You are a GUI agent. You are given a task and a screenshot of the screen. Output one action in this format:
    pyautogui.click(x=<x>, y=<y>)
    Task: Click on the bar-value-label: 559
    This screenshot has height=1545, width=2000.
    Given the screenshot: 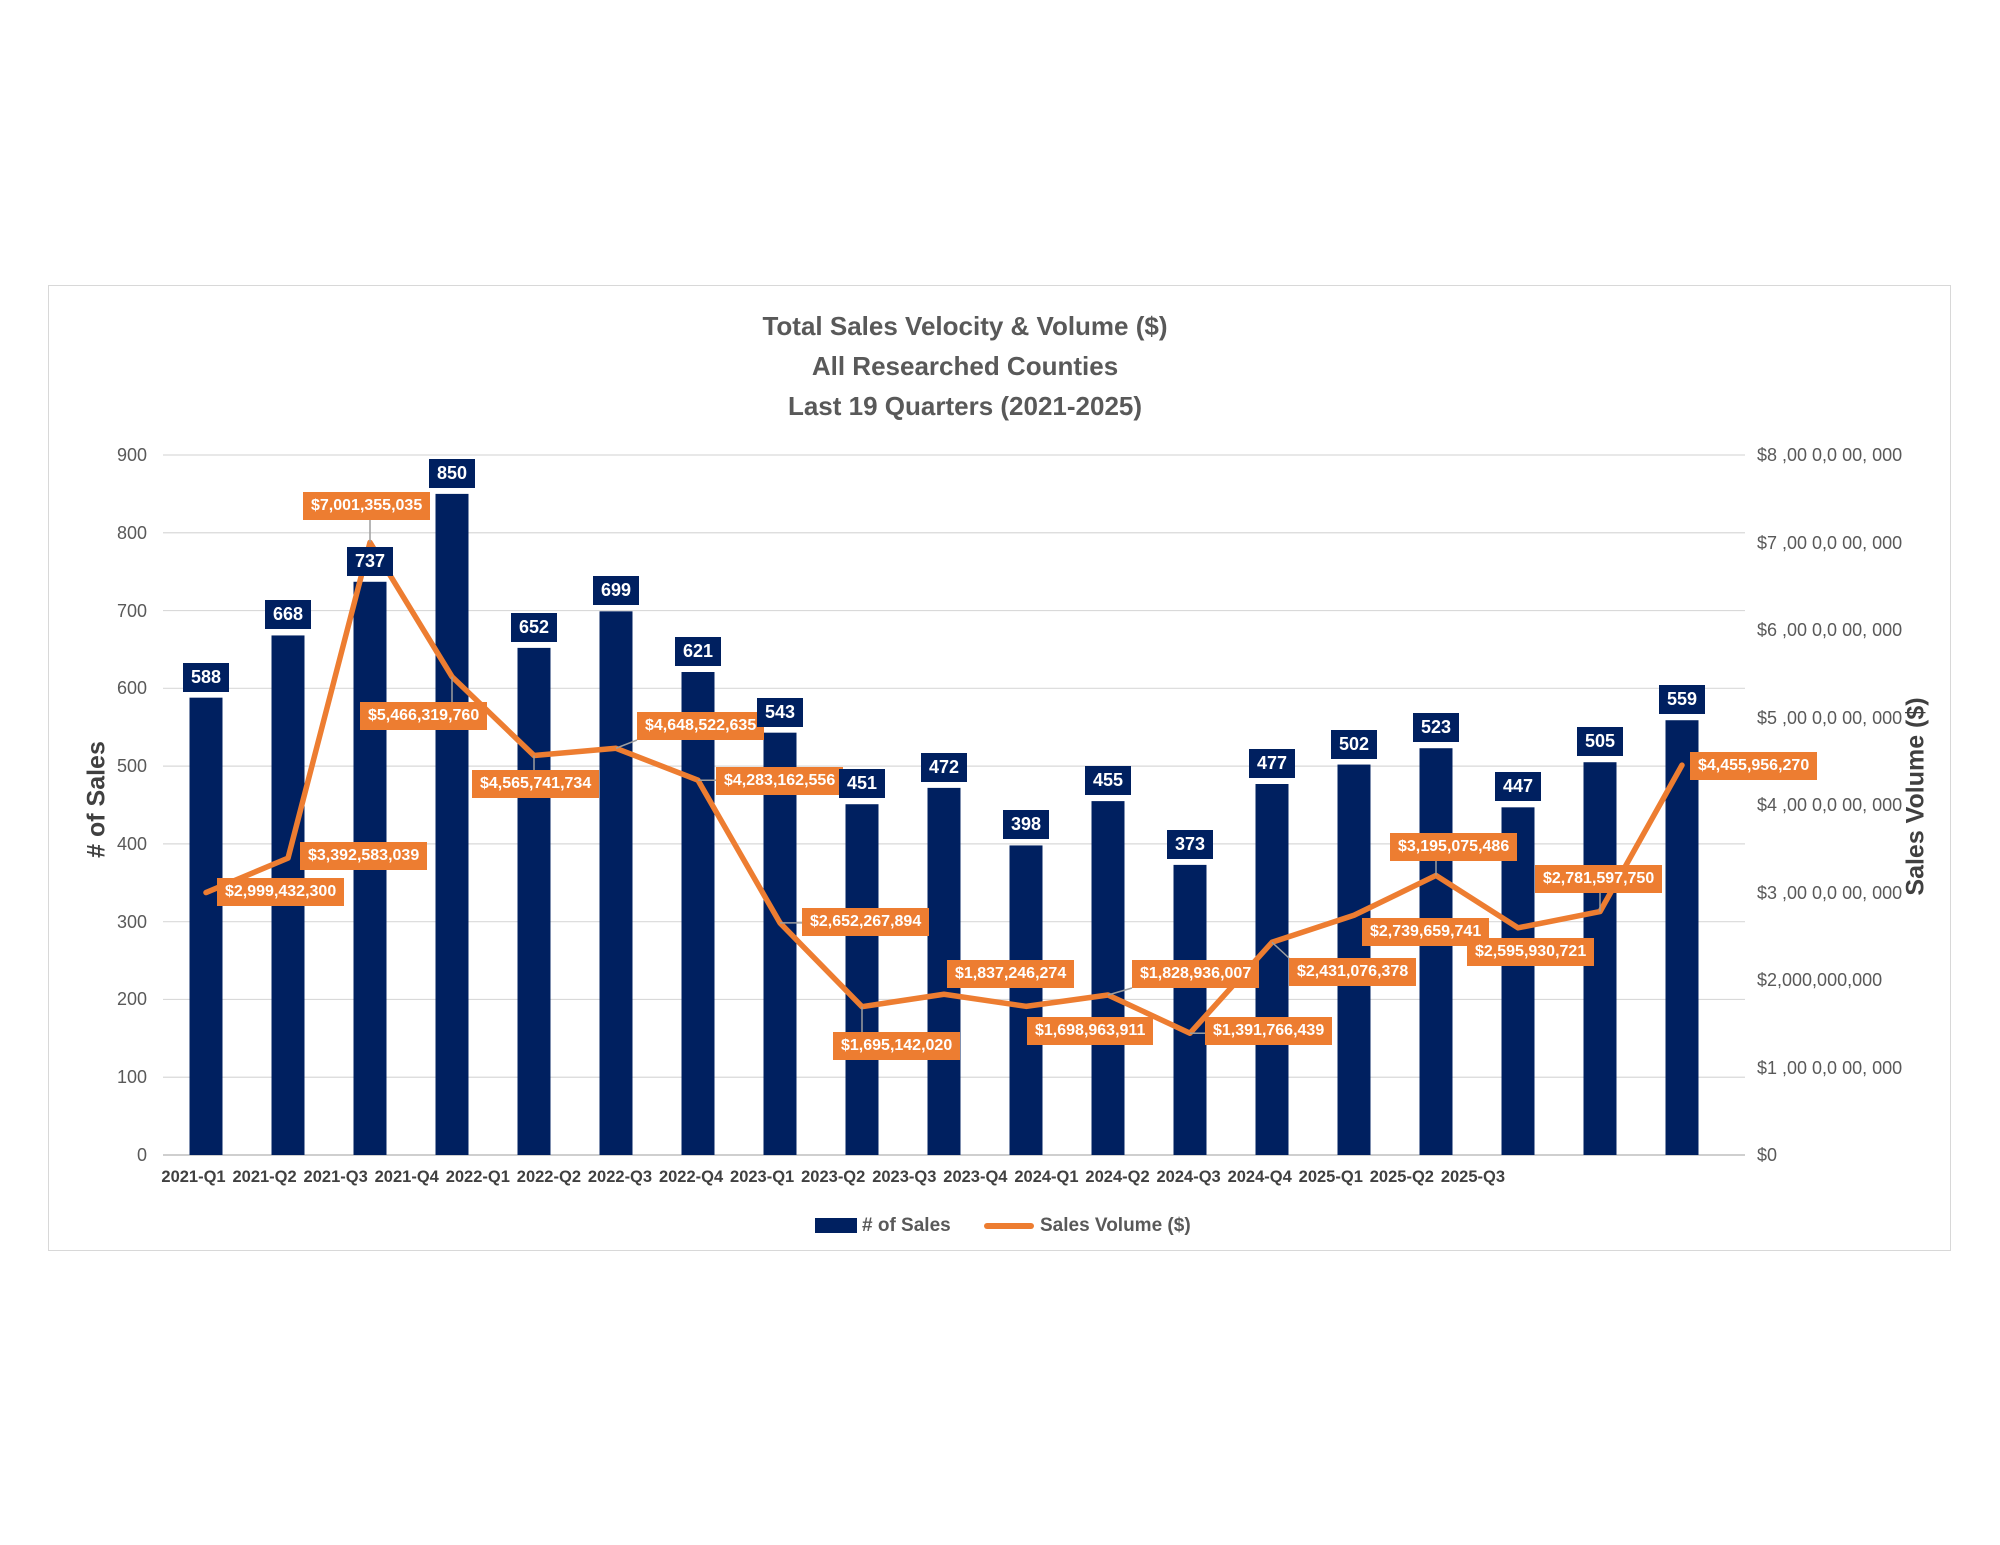 What is the action you would take?
    pyautogui.click(x=1682, y=700)
    